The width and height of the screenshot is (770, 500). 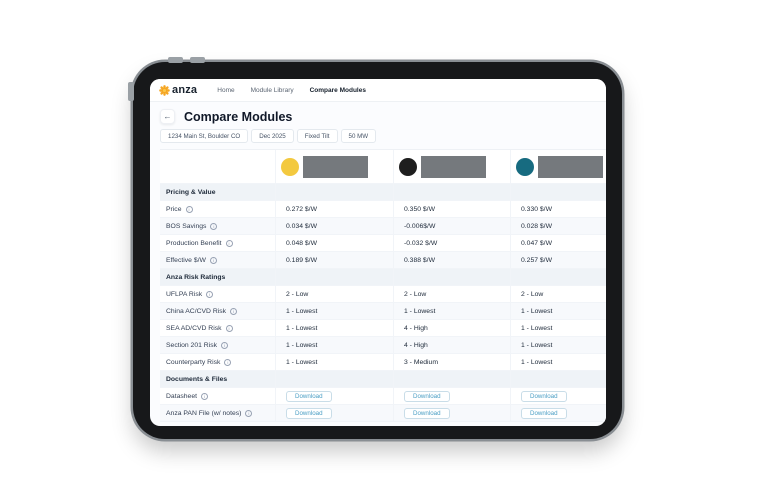 What do you see at coordinates (421, 243) in the screenshot?
I see `row-value: -0.032 $/W` at bounding box center [421, 243].